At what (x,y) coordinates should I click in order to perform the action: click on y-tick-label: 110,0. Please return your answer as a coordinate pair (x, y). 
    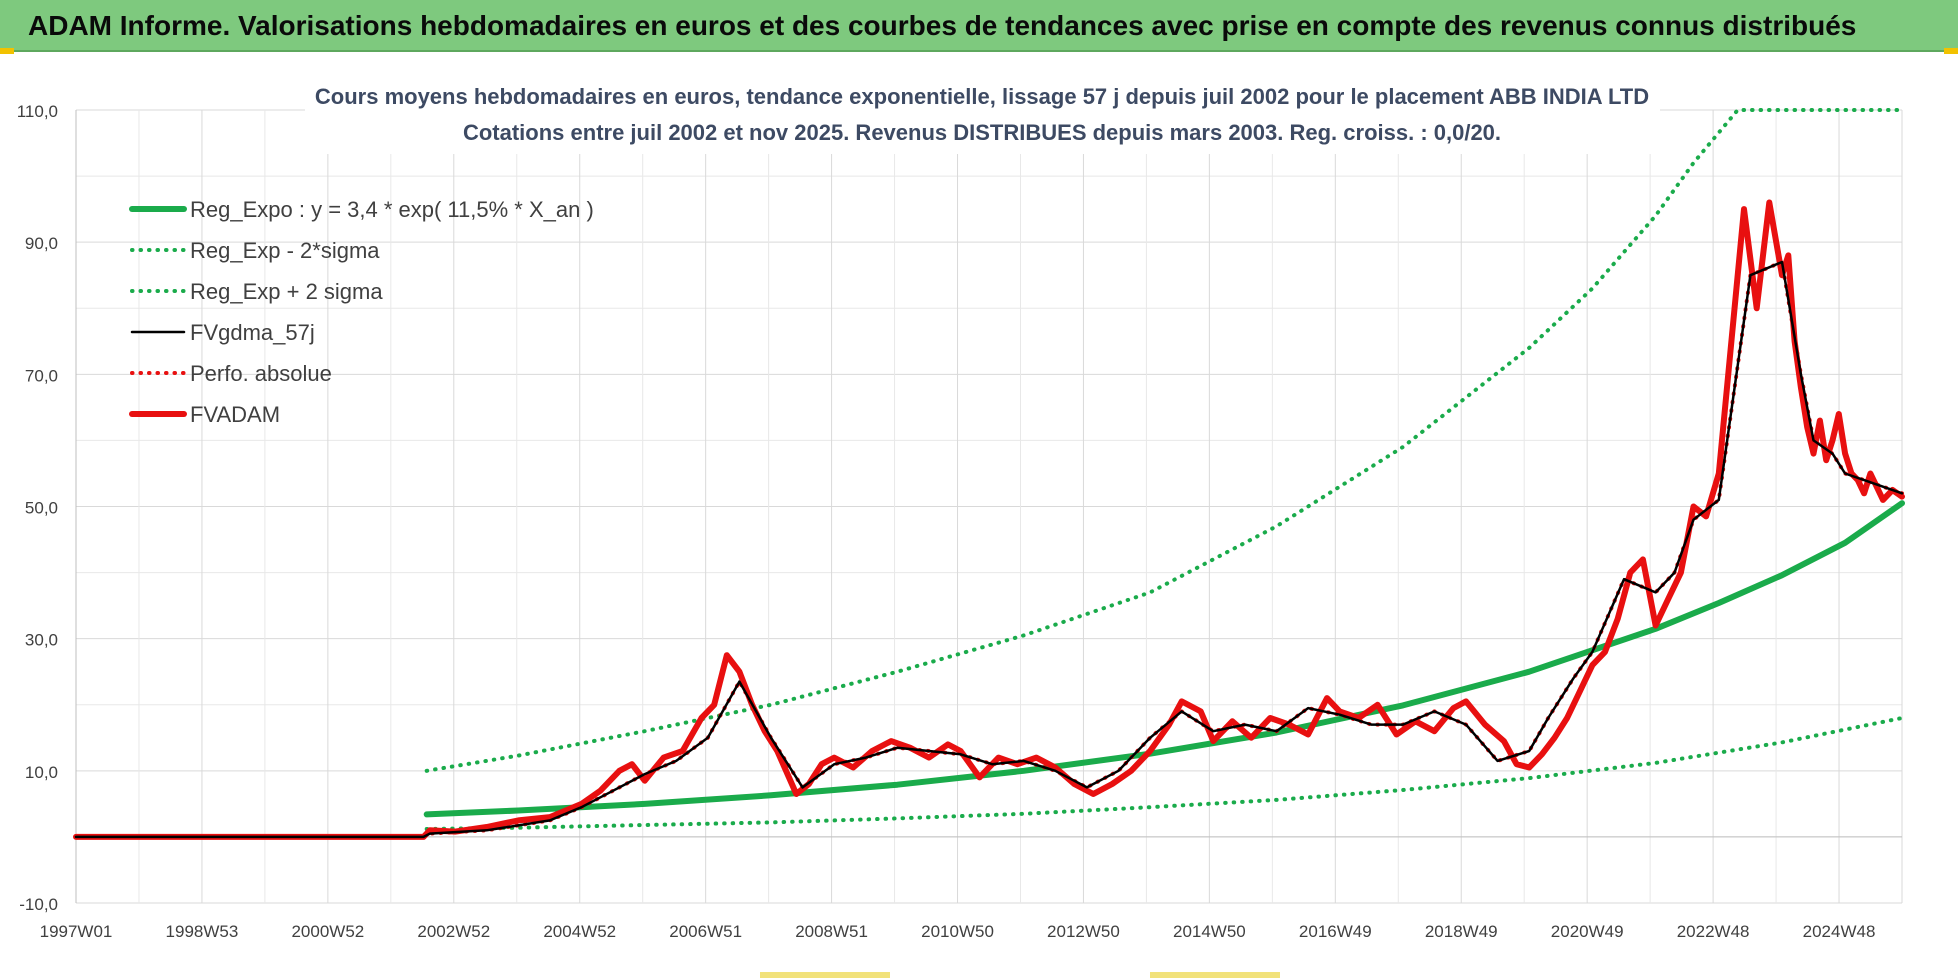
    Looking at the image, I should click on (37, 111).